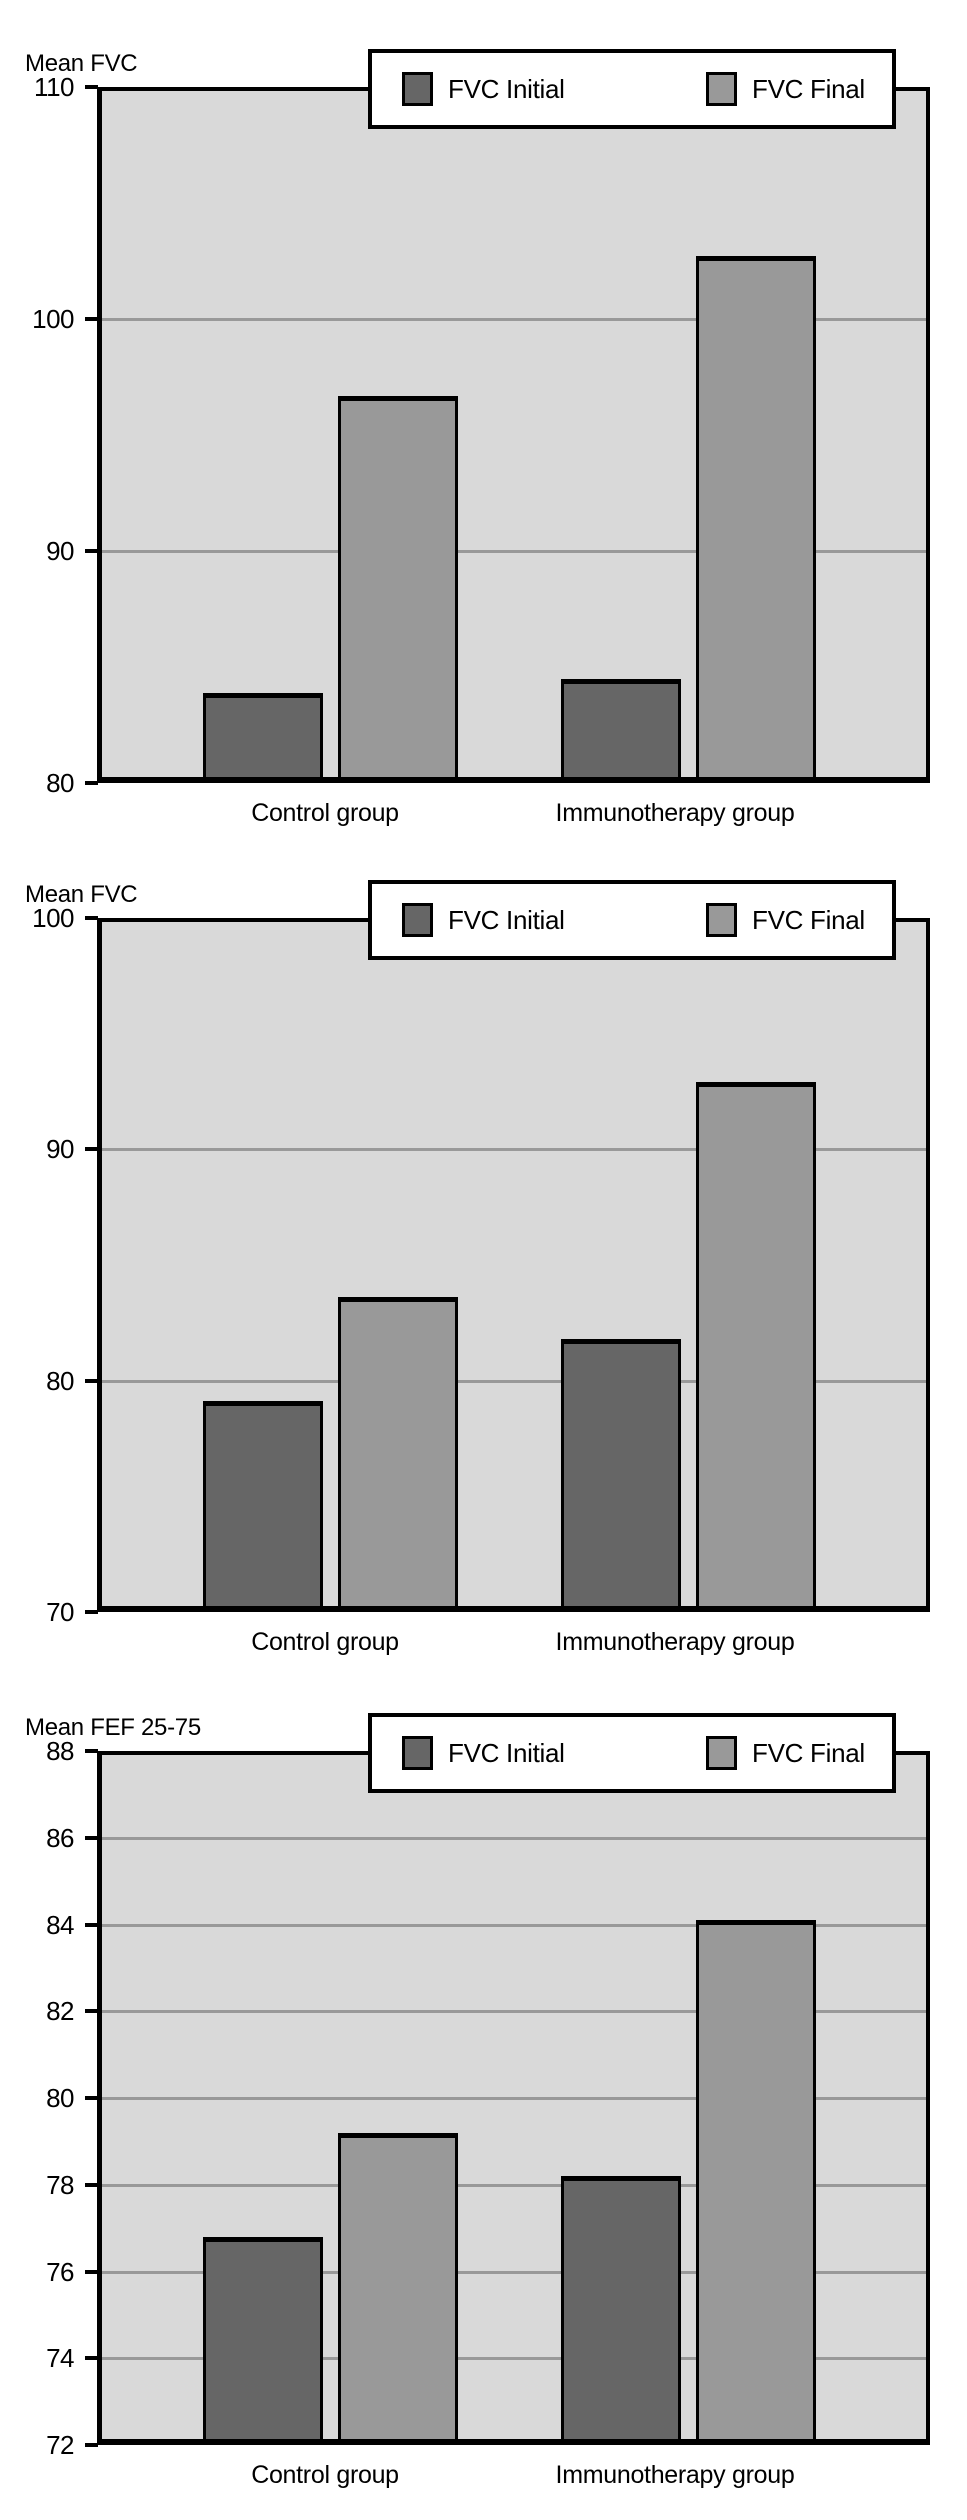 Image resolution: width=967 pixels, height=2520 pixels. Describe the element at coordinates (60, 1924) in the screenshot. I see `y-tick-label: 84` at that location.